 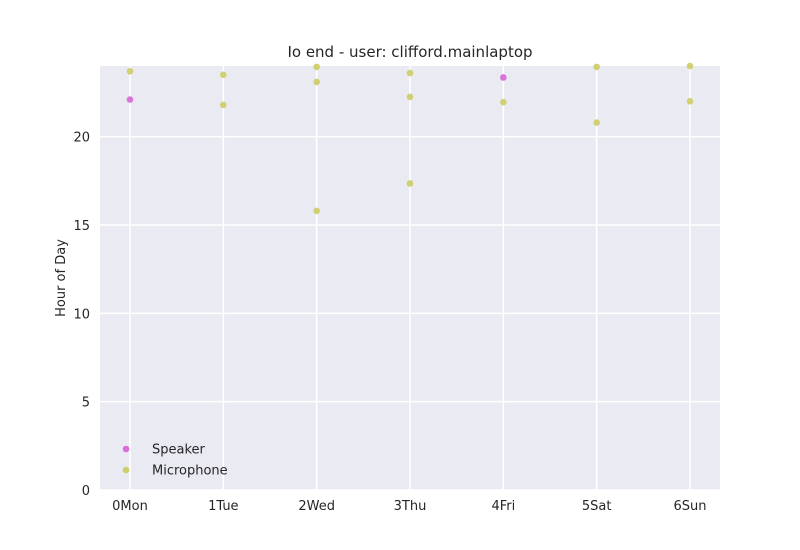 I want to click on x-tick-labels: 0Mon 1Tue 2Wed 3Thu 4Fri 5Sat 6Sun, so click(x=409, y=506).